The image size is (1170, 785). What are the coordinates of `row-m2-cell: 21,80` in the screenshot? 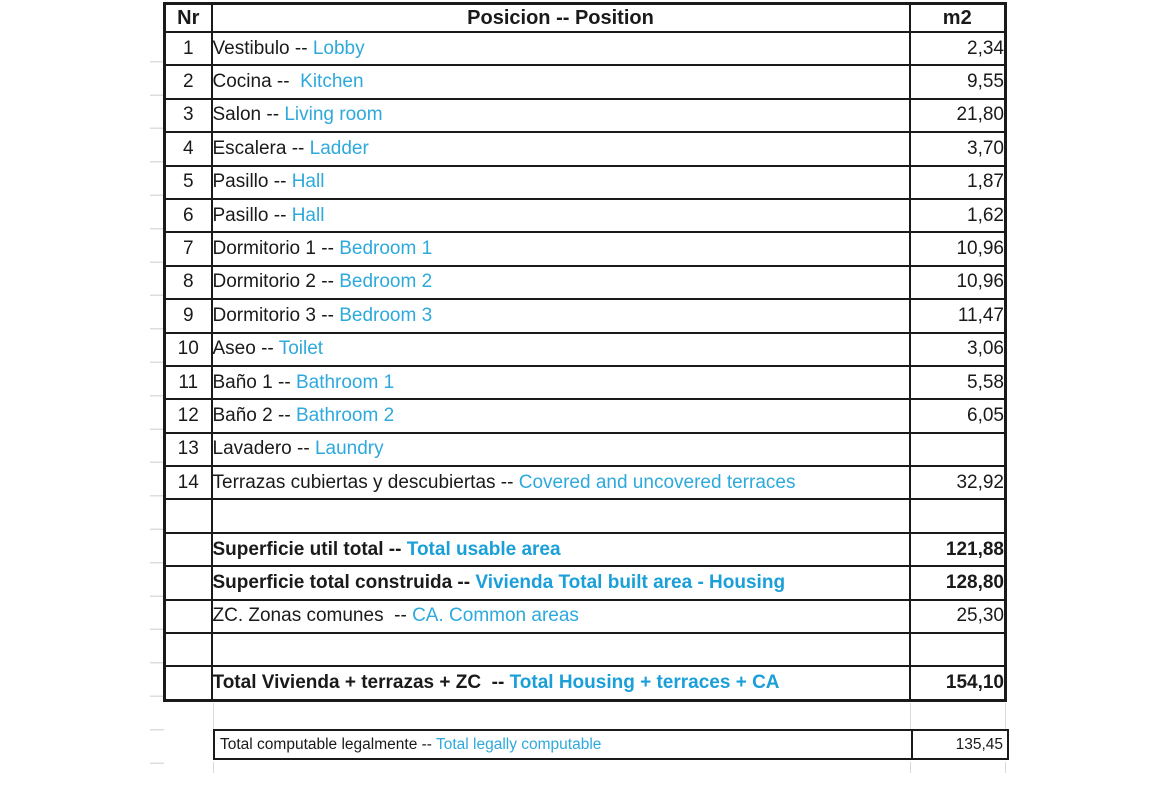 It's located at (957, 115).